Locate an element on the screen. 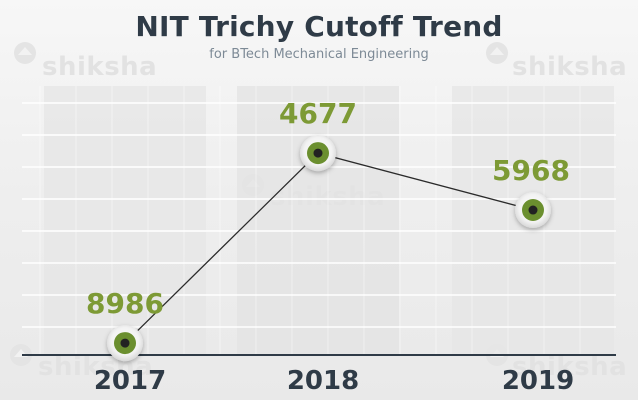 The width and height of the screenshot is (638, 400). x-tick-label: 2019 is located at coordinates (538, 381).